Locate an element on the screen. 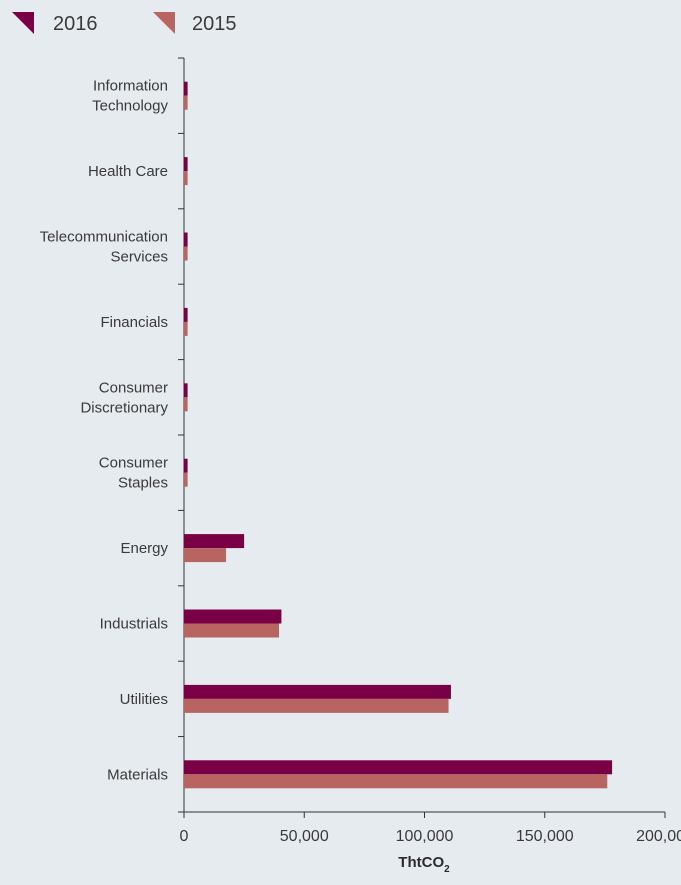 This screenshot has height=885, width=681. category-label: Financials is located at coordinates (134, 322).